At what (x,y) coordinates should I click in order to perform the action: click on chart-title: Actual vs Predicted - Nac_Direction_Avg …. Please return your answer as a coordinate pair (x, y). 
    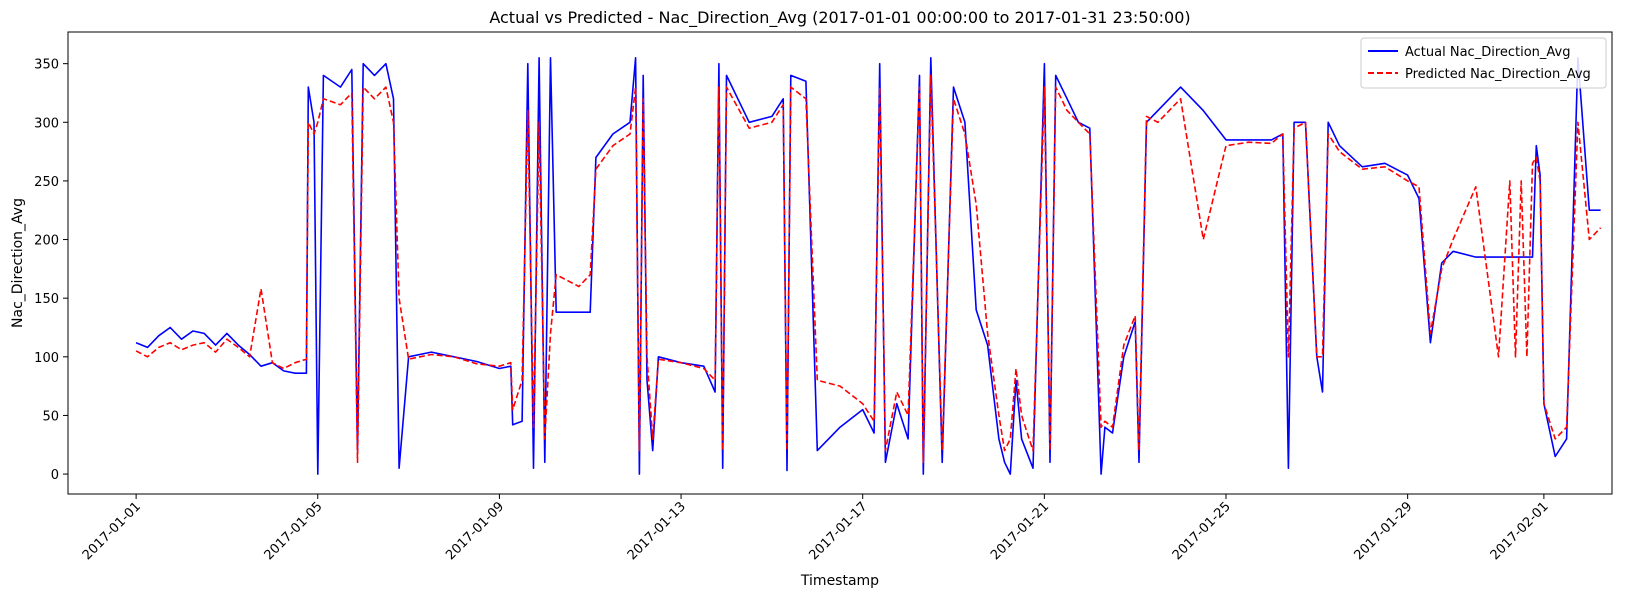
    Looking at the image, I should click on (839, 18).